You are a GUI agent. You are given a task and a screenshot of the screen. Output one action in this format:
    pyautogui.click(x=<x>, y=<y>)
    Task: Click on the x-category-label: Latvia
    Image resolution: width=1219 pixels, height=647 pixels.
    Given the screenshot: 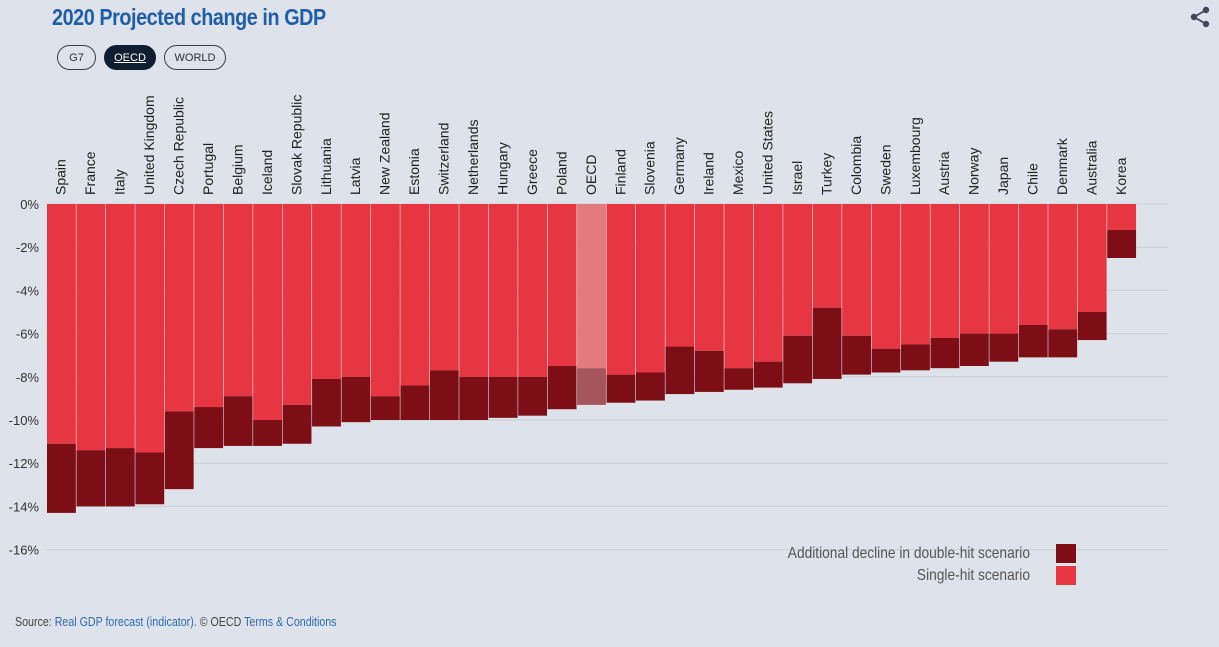 What is the action you would take?
    pyautogui.click(x=355, y=176)
    